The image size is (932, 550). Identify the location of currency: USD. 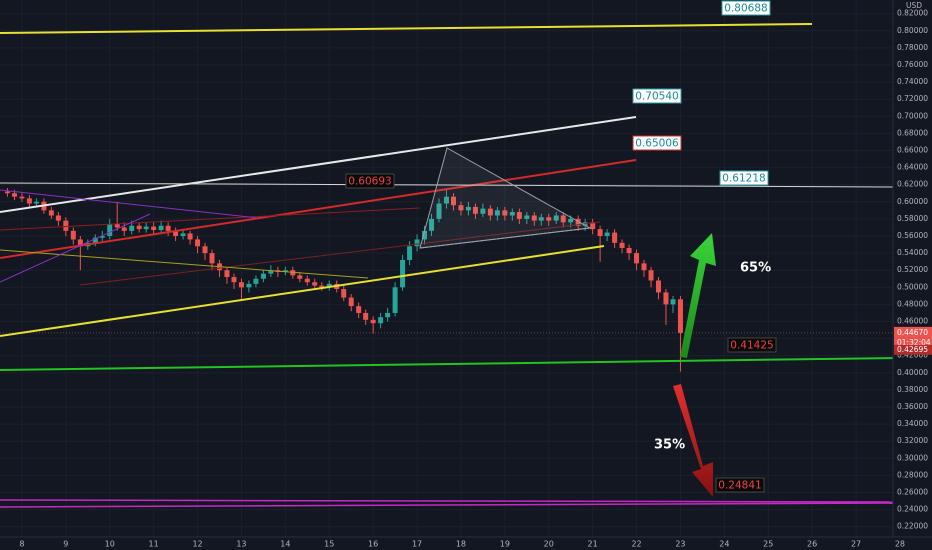
(914, 5).